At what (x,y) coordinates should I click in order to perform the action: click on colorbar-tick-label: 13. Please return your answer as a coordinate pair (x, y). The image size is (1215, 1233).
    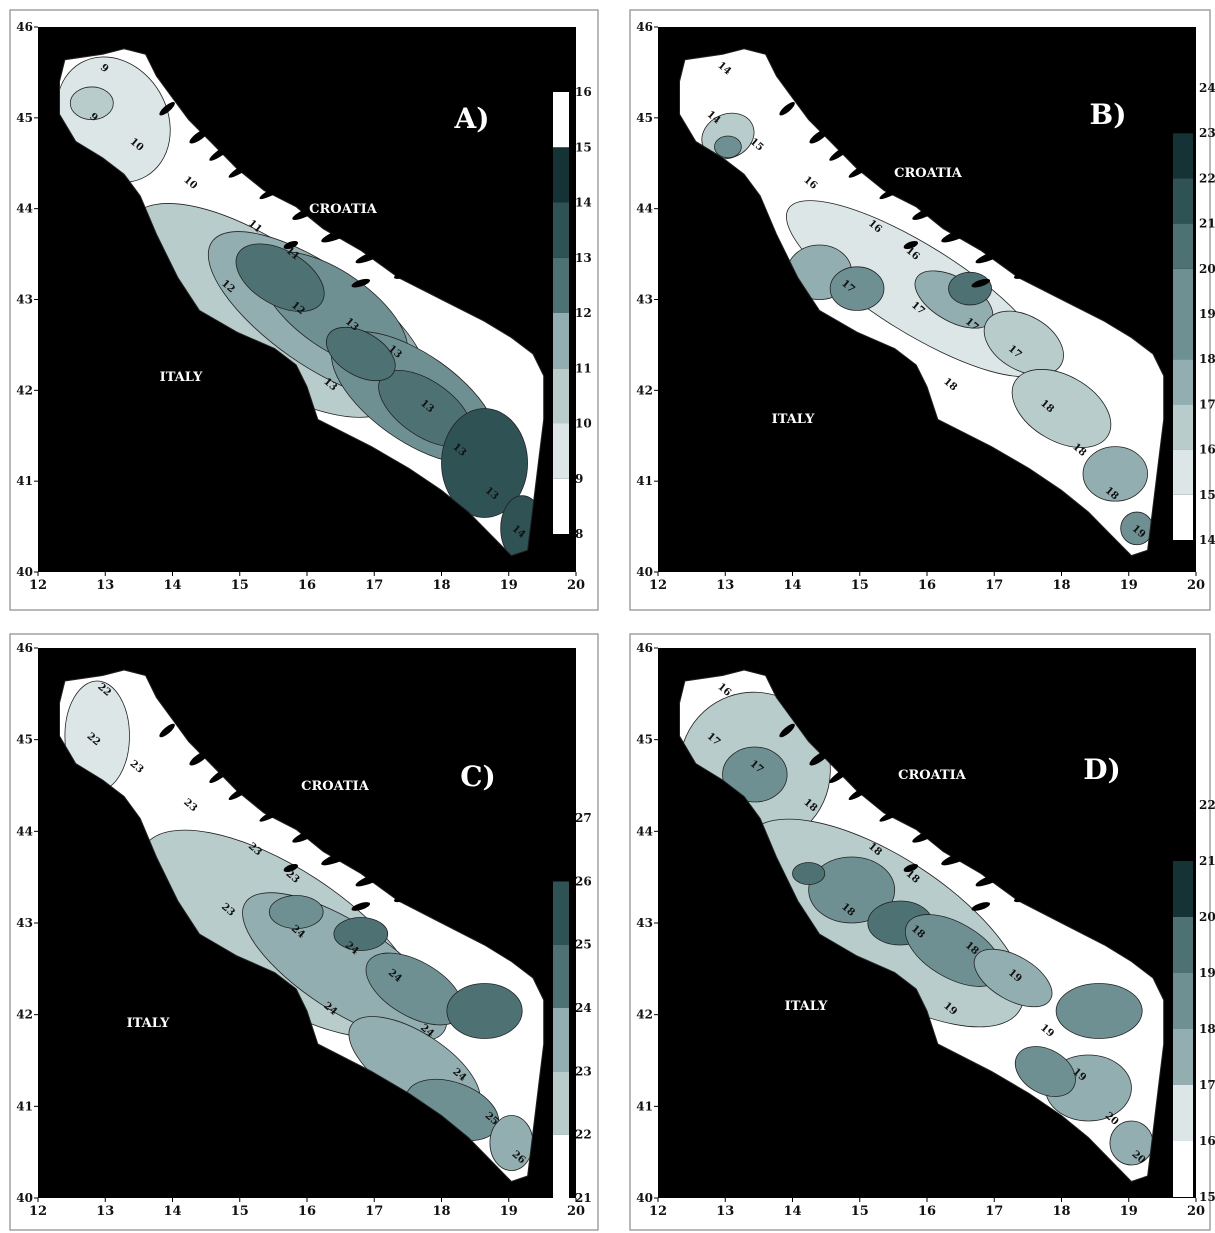
    Looking at the image, I should click on (583, 258).